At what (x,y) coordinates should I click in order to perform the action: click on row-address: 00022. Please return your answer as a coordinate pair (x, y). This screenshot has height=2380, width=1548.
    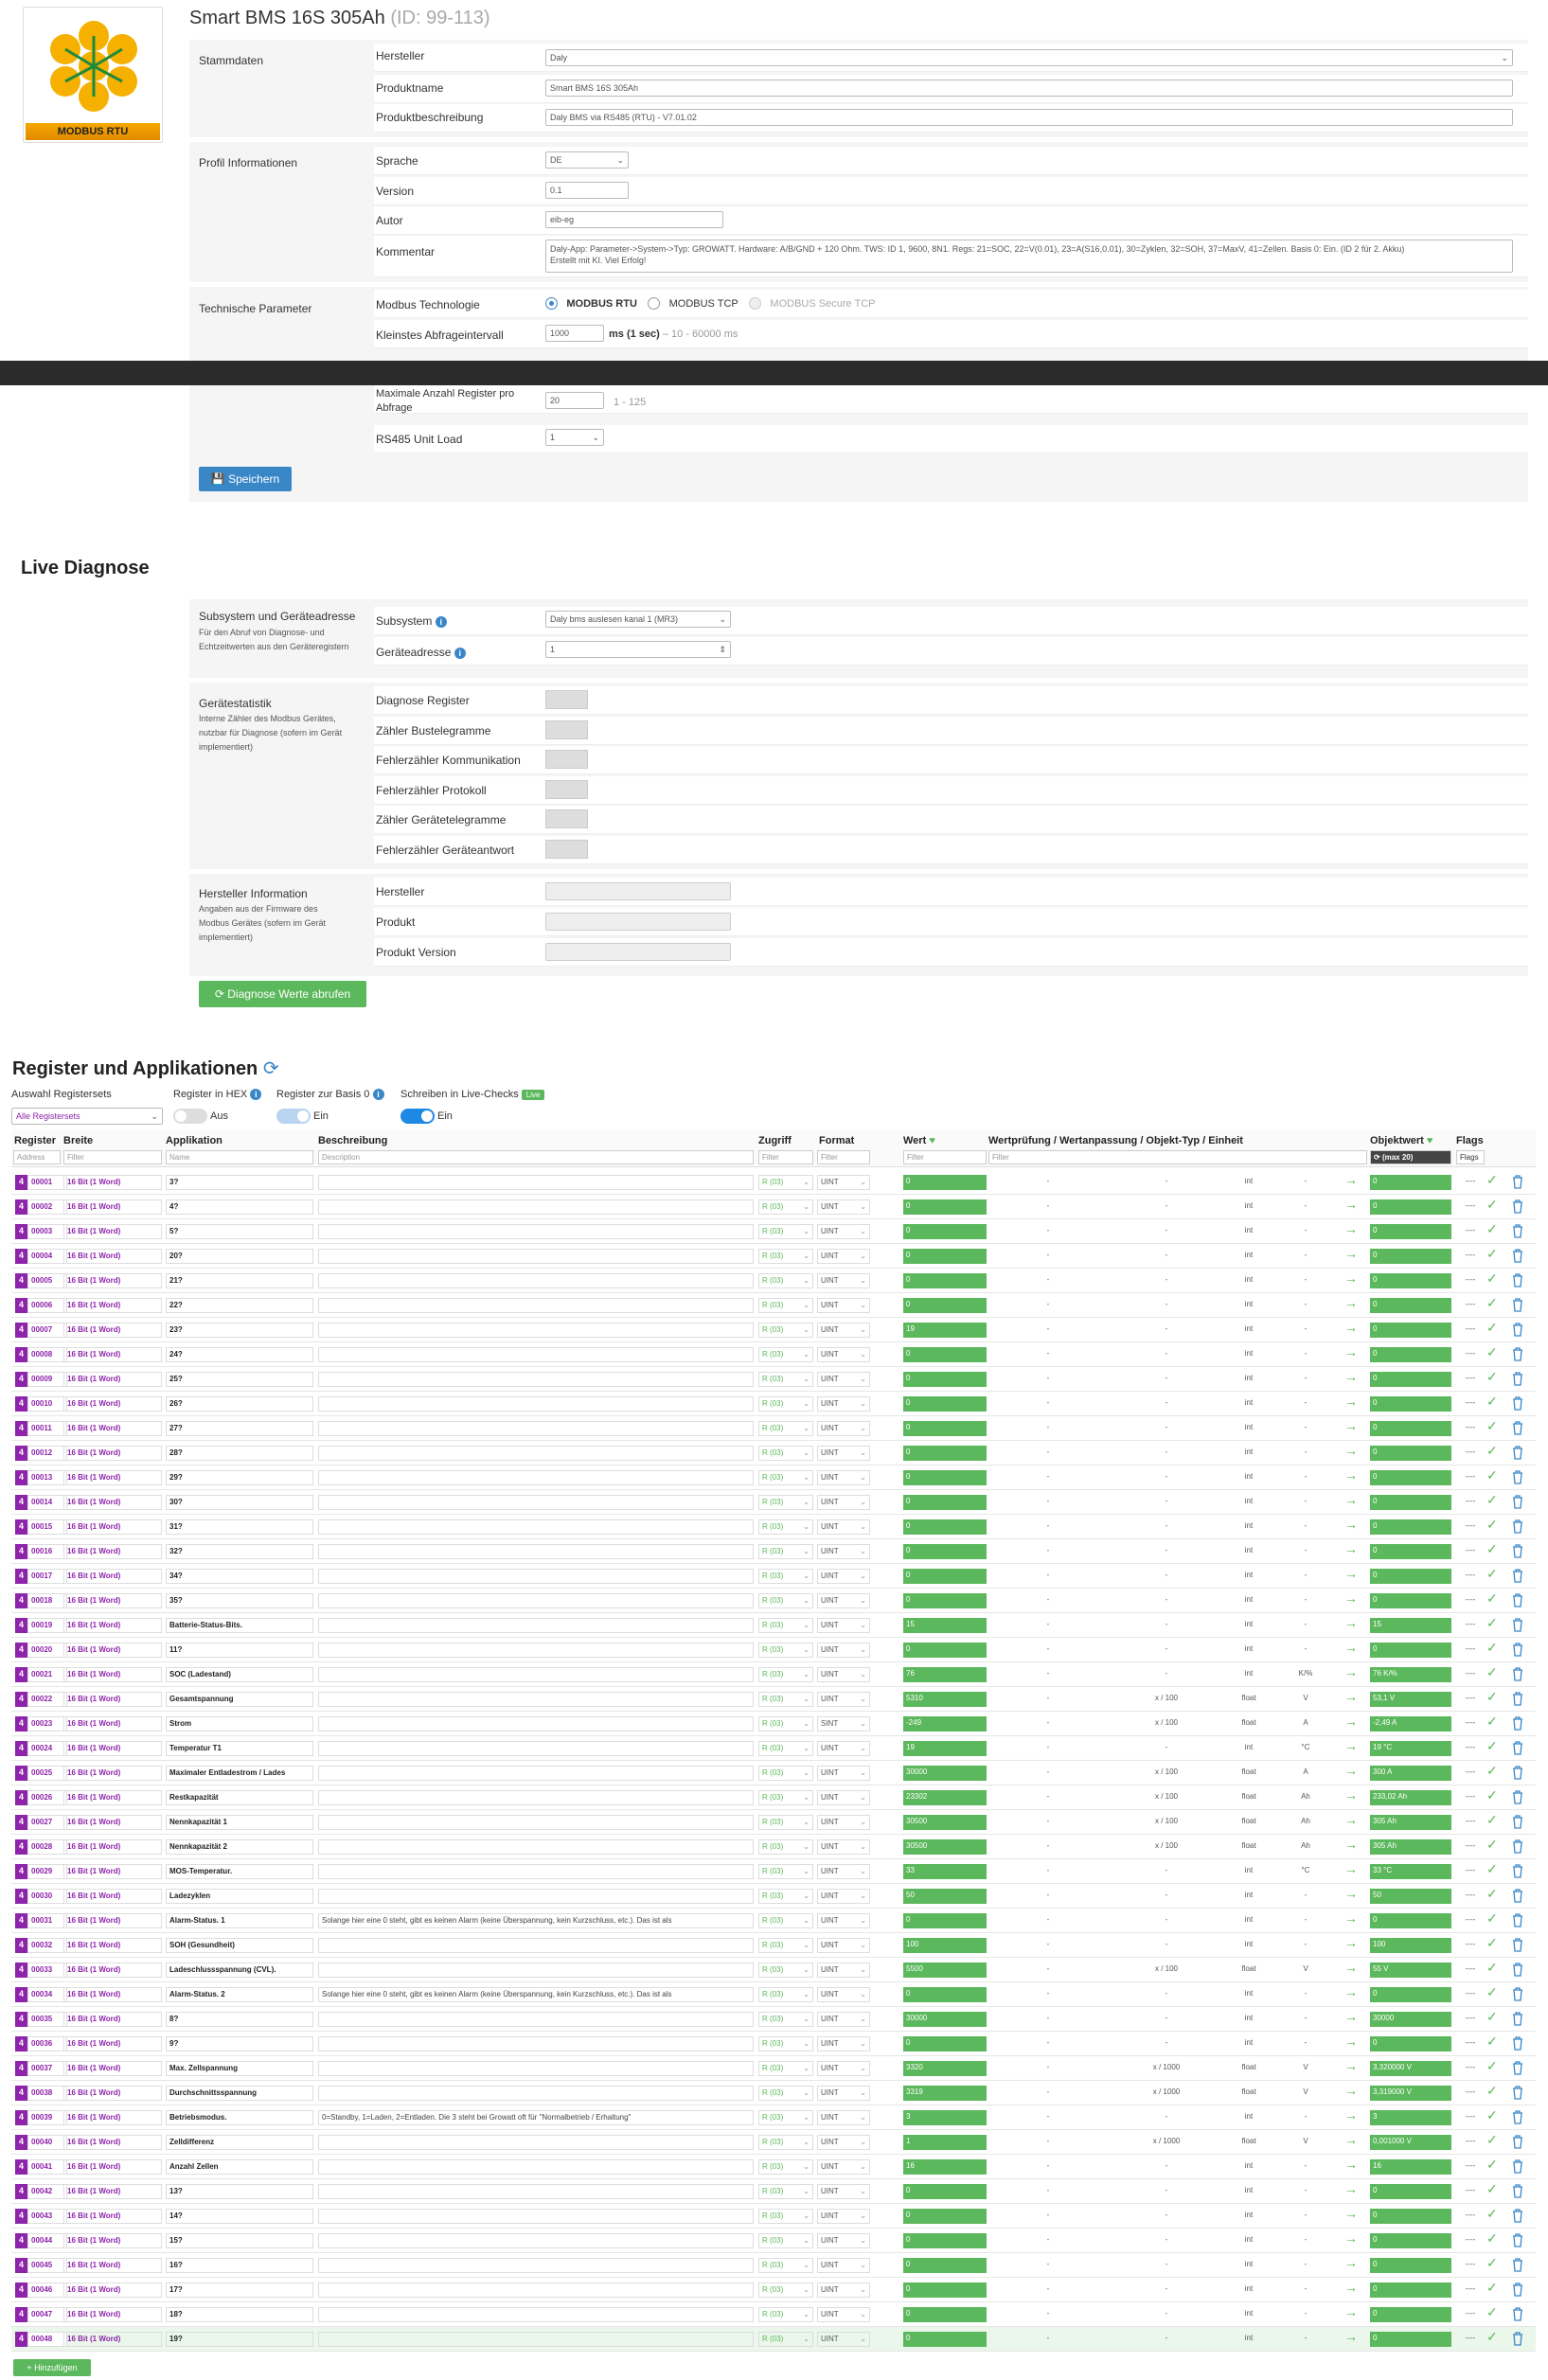
    Looking at the image, I should click on (47, 1699).